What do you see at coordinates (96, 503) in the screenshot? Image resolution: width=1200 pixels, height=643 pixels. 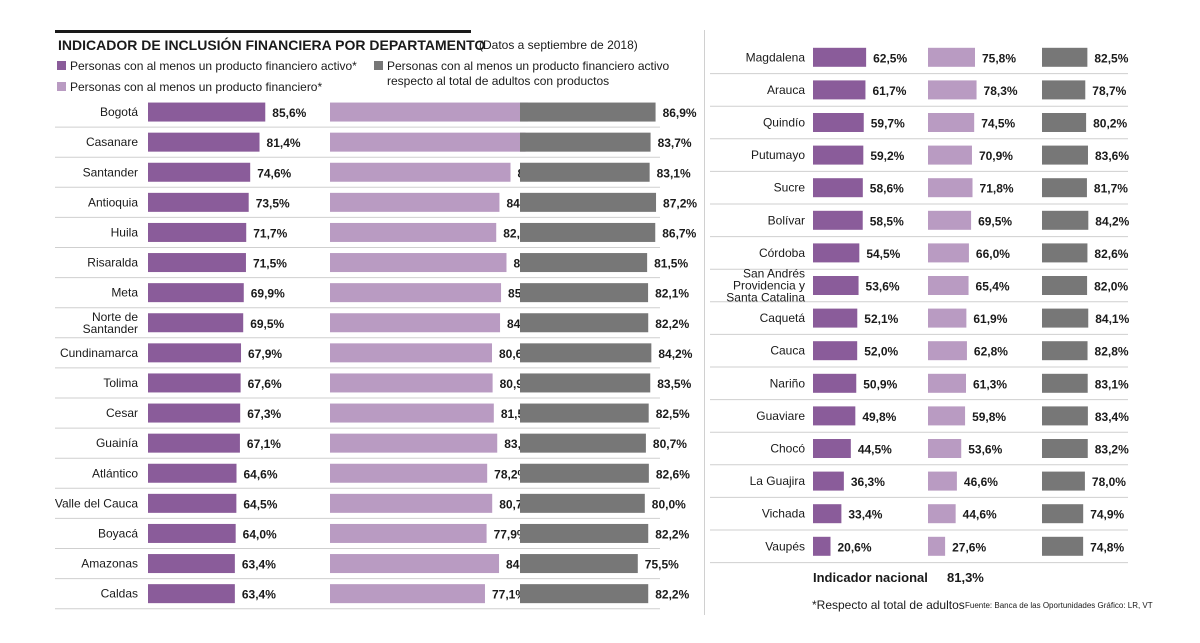 I see `category-label: Valle del Cauca` at bounding box center [96, 503].